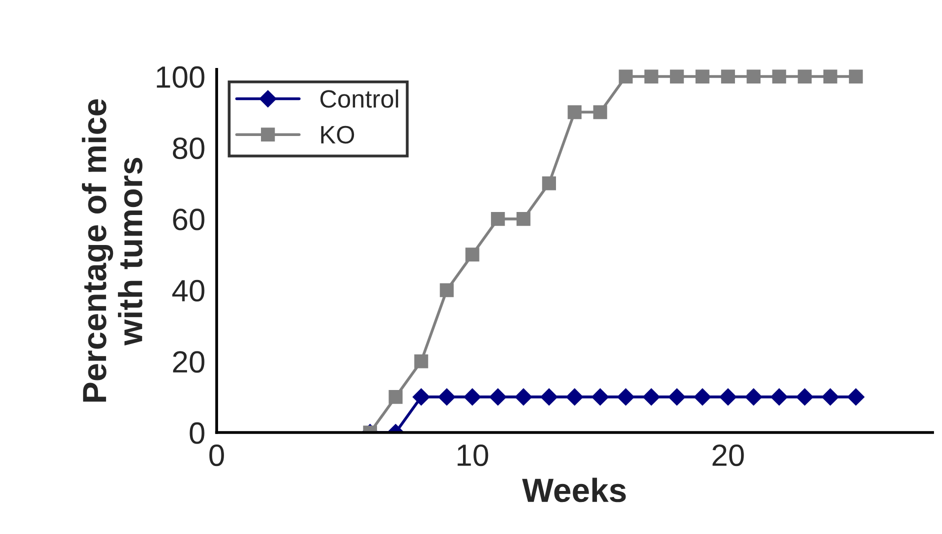 This screenshot has height=534, width=942. I want to click on y-tick-label: 80, so click(188, 148).